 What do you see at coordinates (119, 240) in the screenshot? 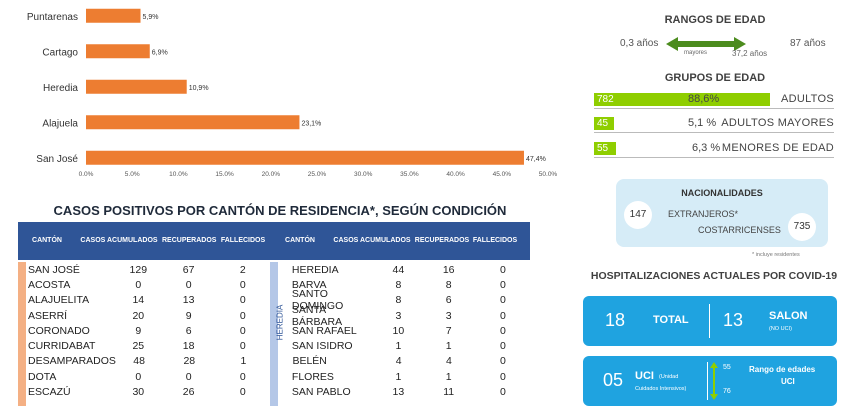
I see `header-cases-left: CASOS ACUMULADOS` at bounding box center [119, 240].